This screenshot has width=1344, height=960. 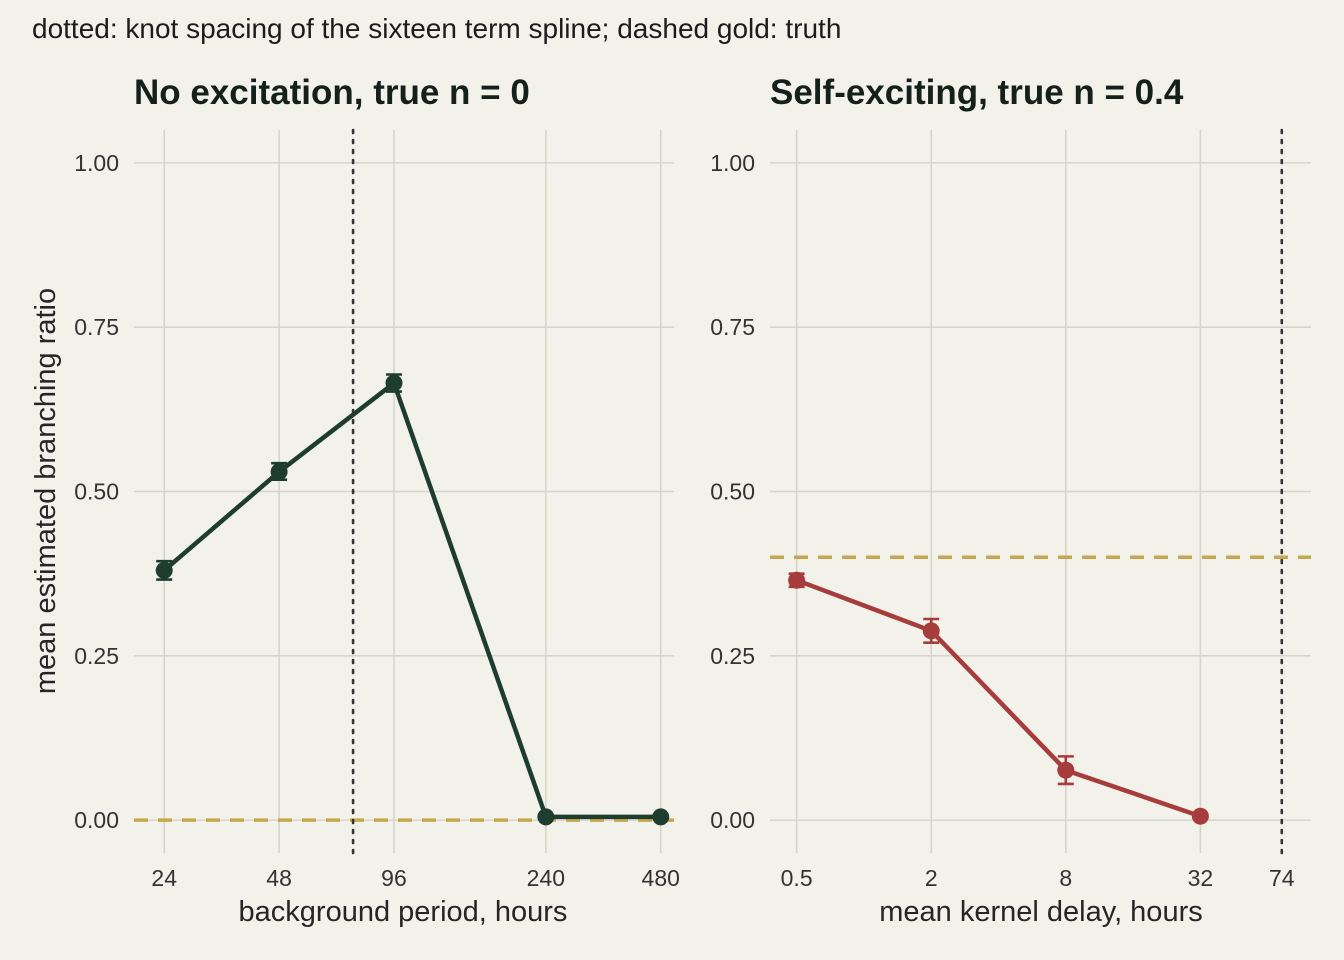 I want to click on data-marks, so click(x=998, y=698).